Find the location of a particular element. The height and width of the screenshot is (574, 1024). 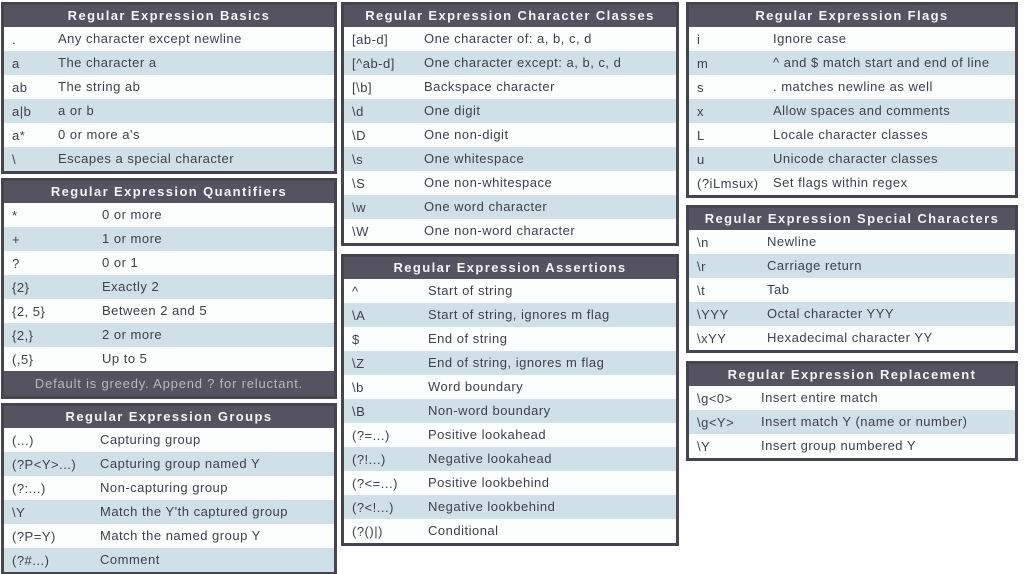

pattern-description: Negative lookahead is located at coordinates (490, 458).